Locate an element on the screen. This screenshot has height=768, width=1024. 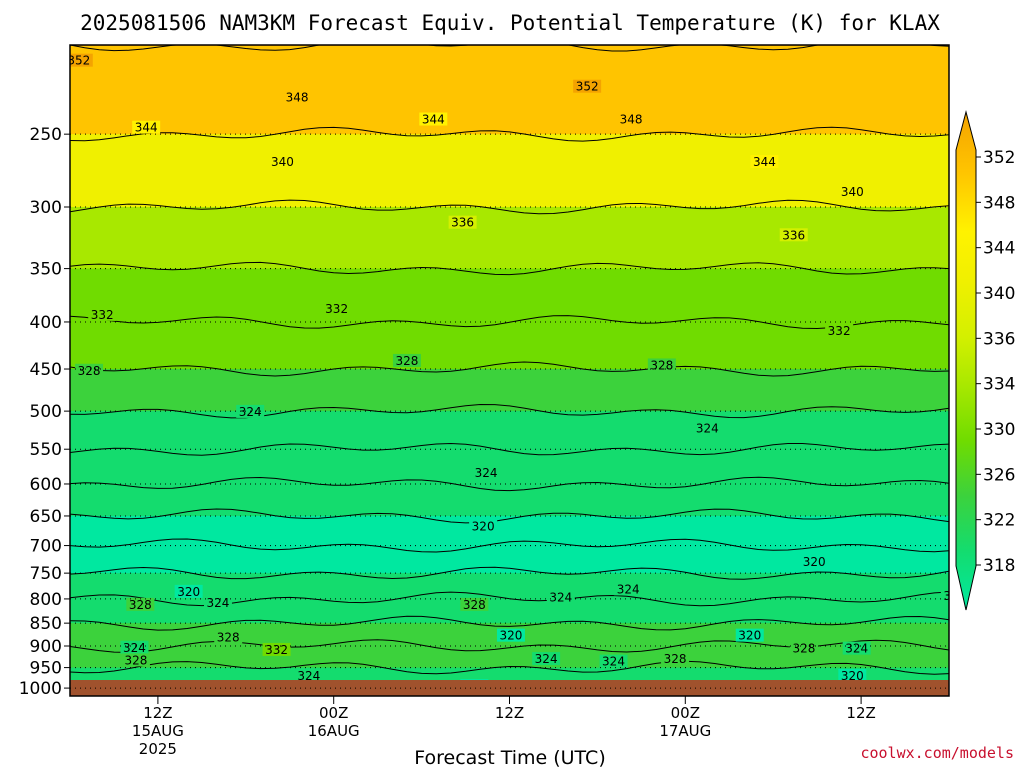
colorbar-label: 348 is located at coordinates (999, 203).